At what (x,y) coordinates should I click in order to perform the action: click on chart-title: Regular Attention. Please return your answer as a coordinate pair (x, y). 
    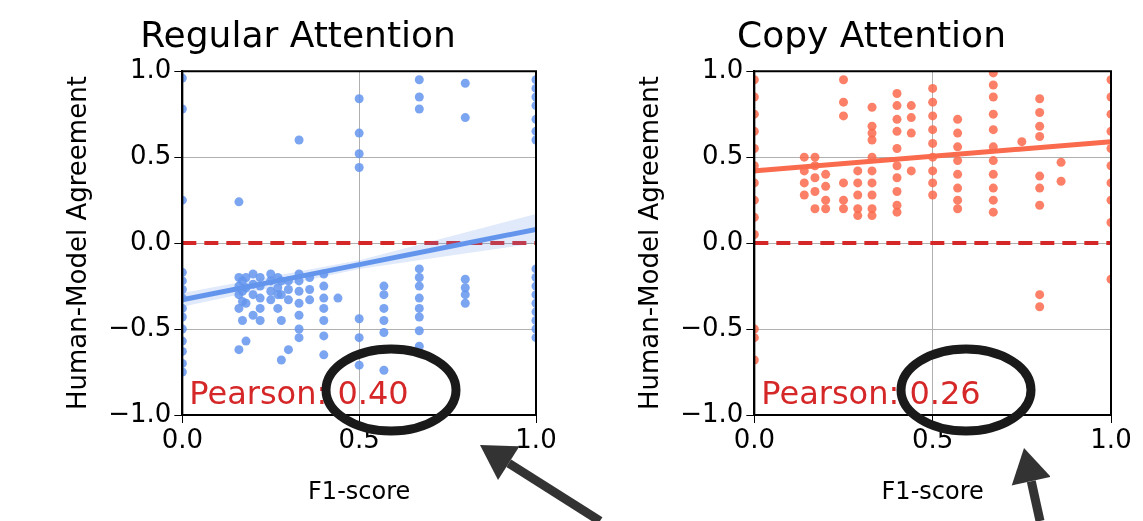
    Looking at the image, I should click on (298, 34).